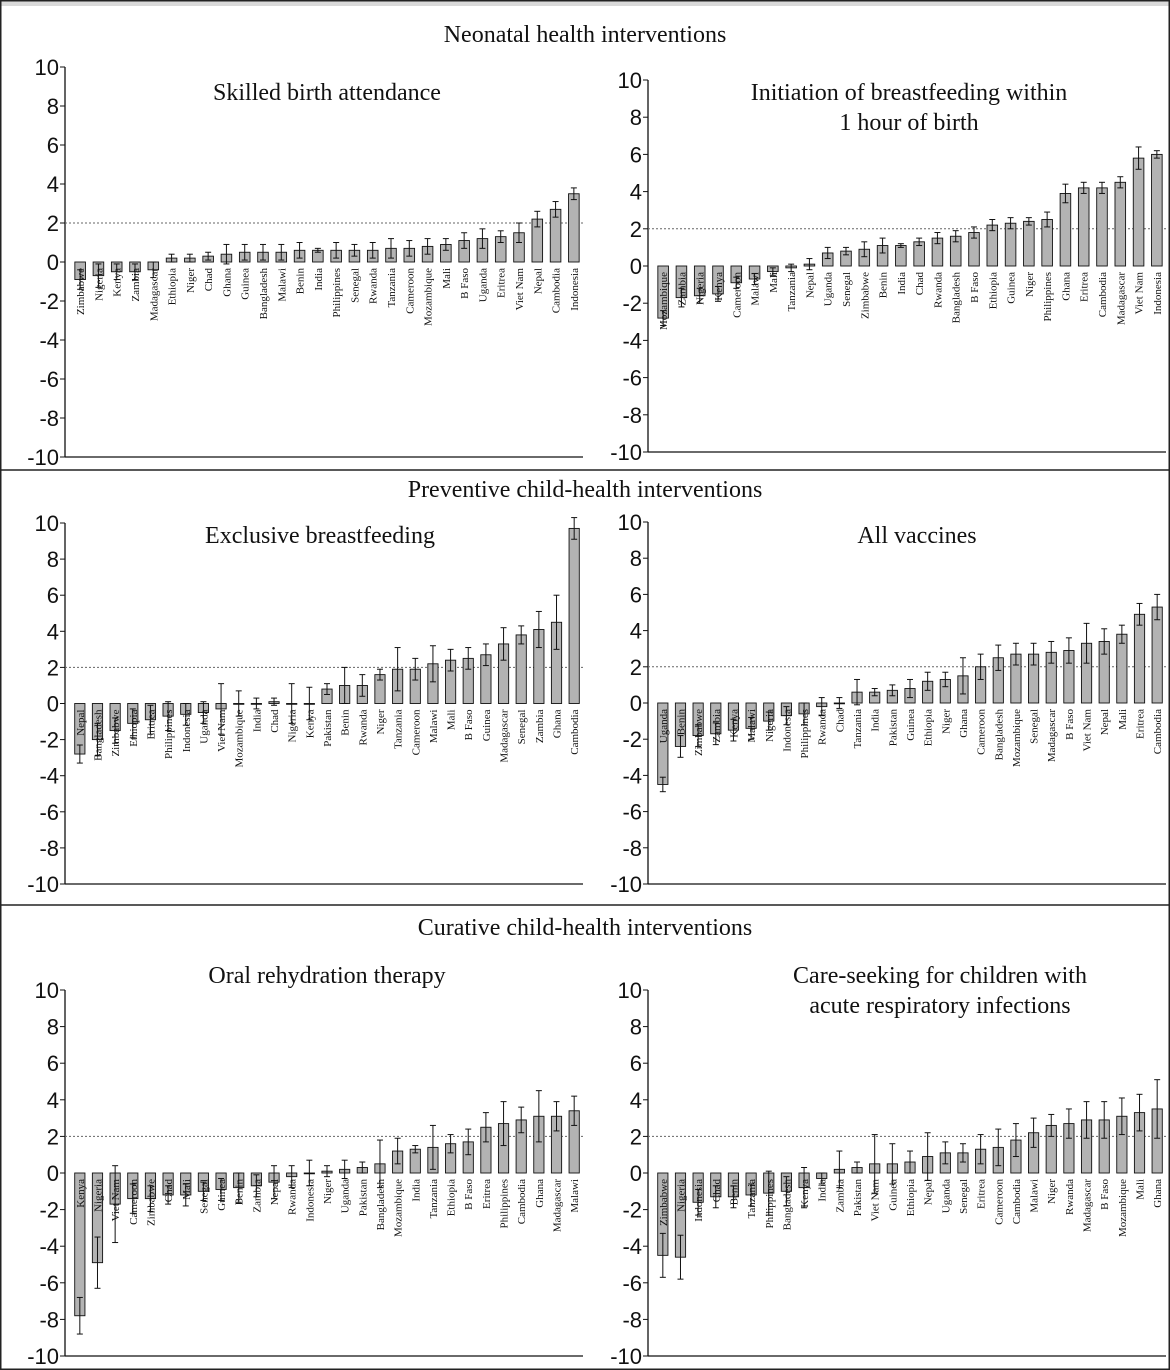  I want to click on category-label: Ethiopia, so click(929, 727).